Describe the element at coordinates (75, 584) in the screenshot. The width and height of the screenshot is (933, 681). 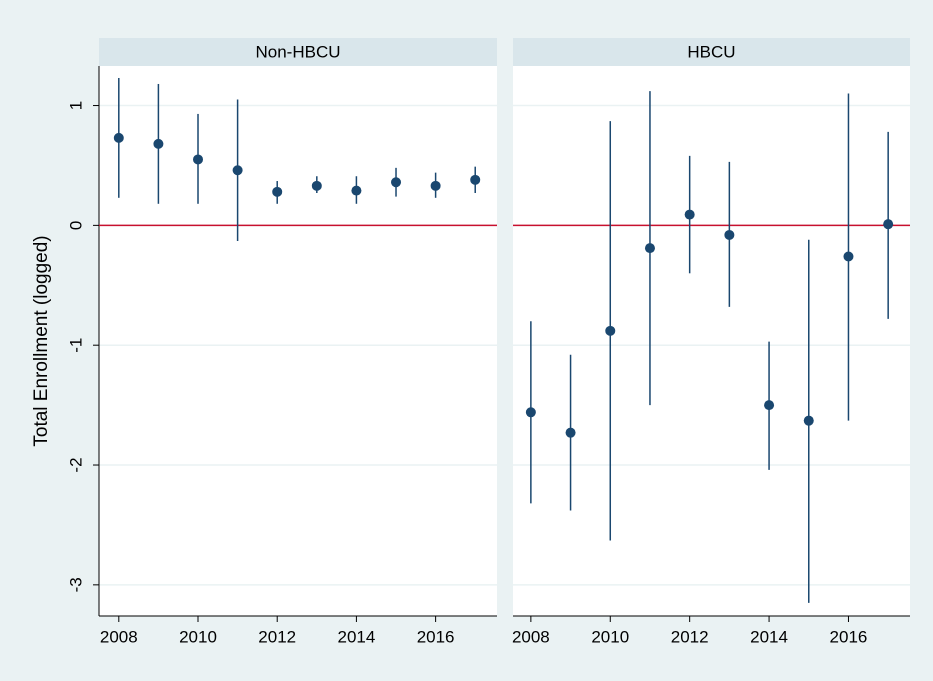
I see `y-tick-label: -3` at that location.